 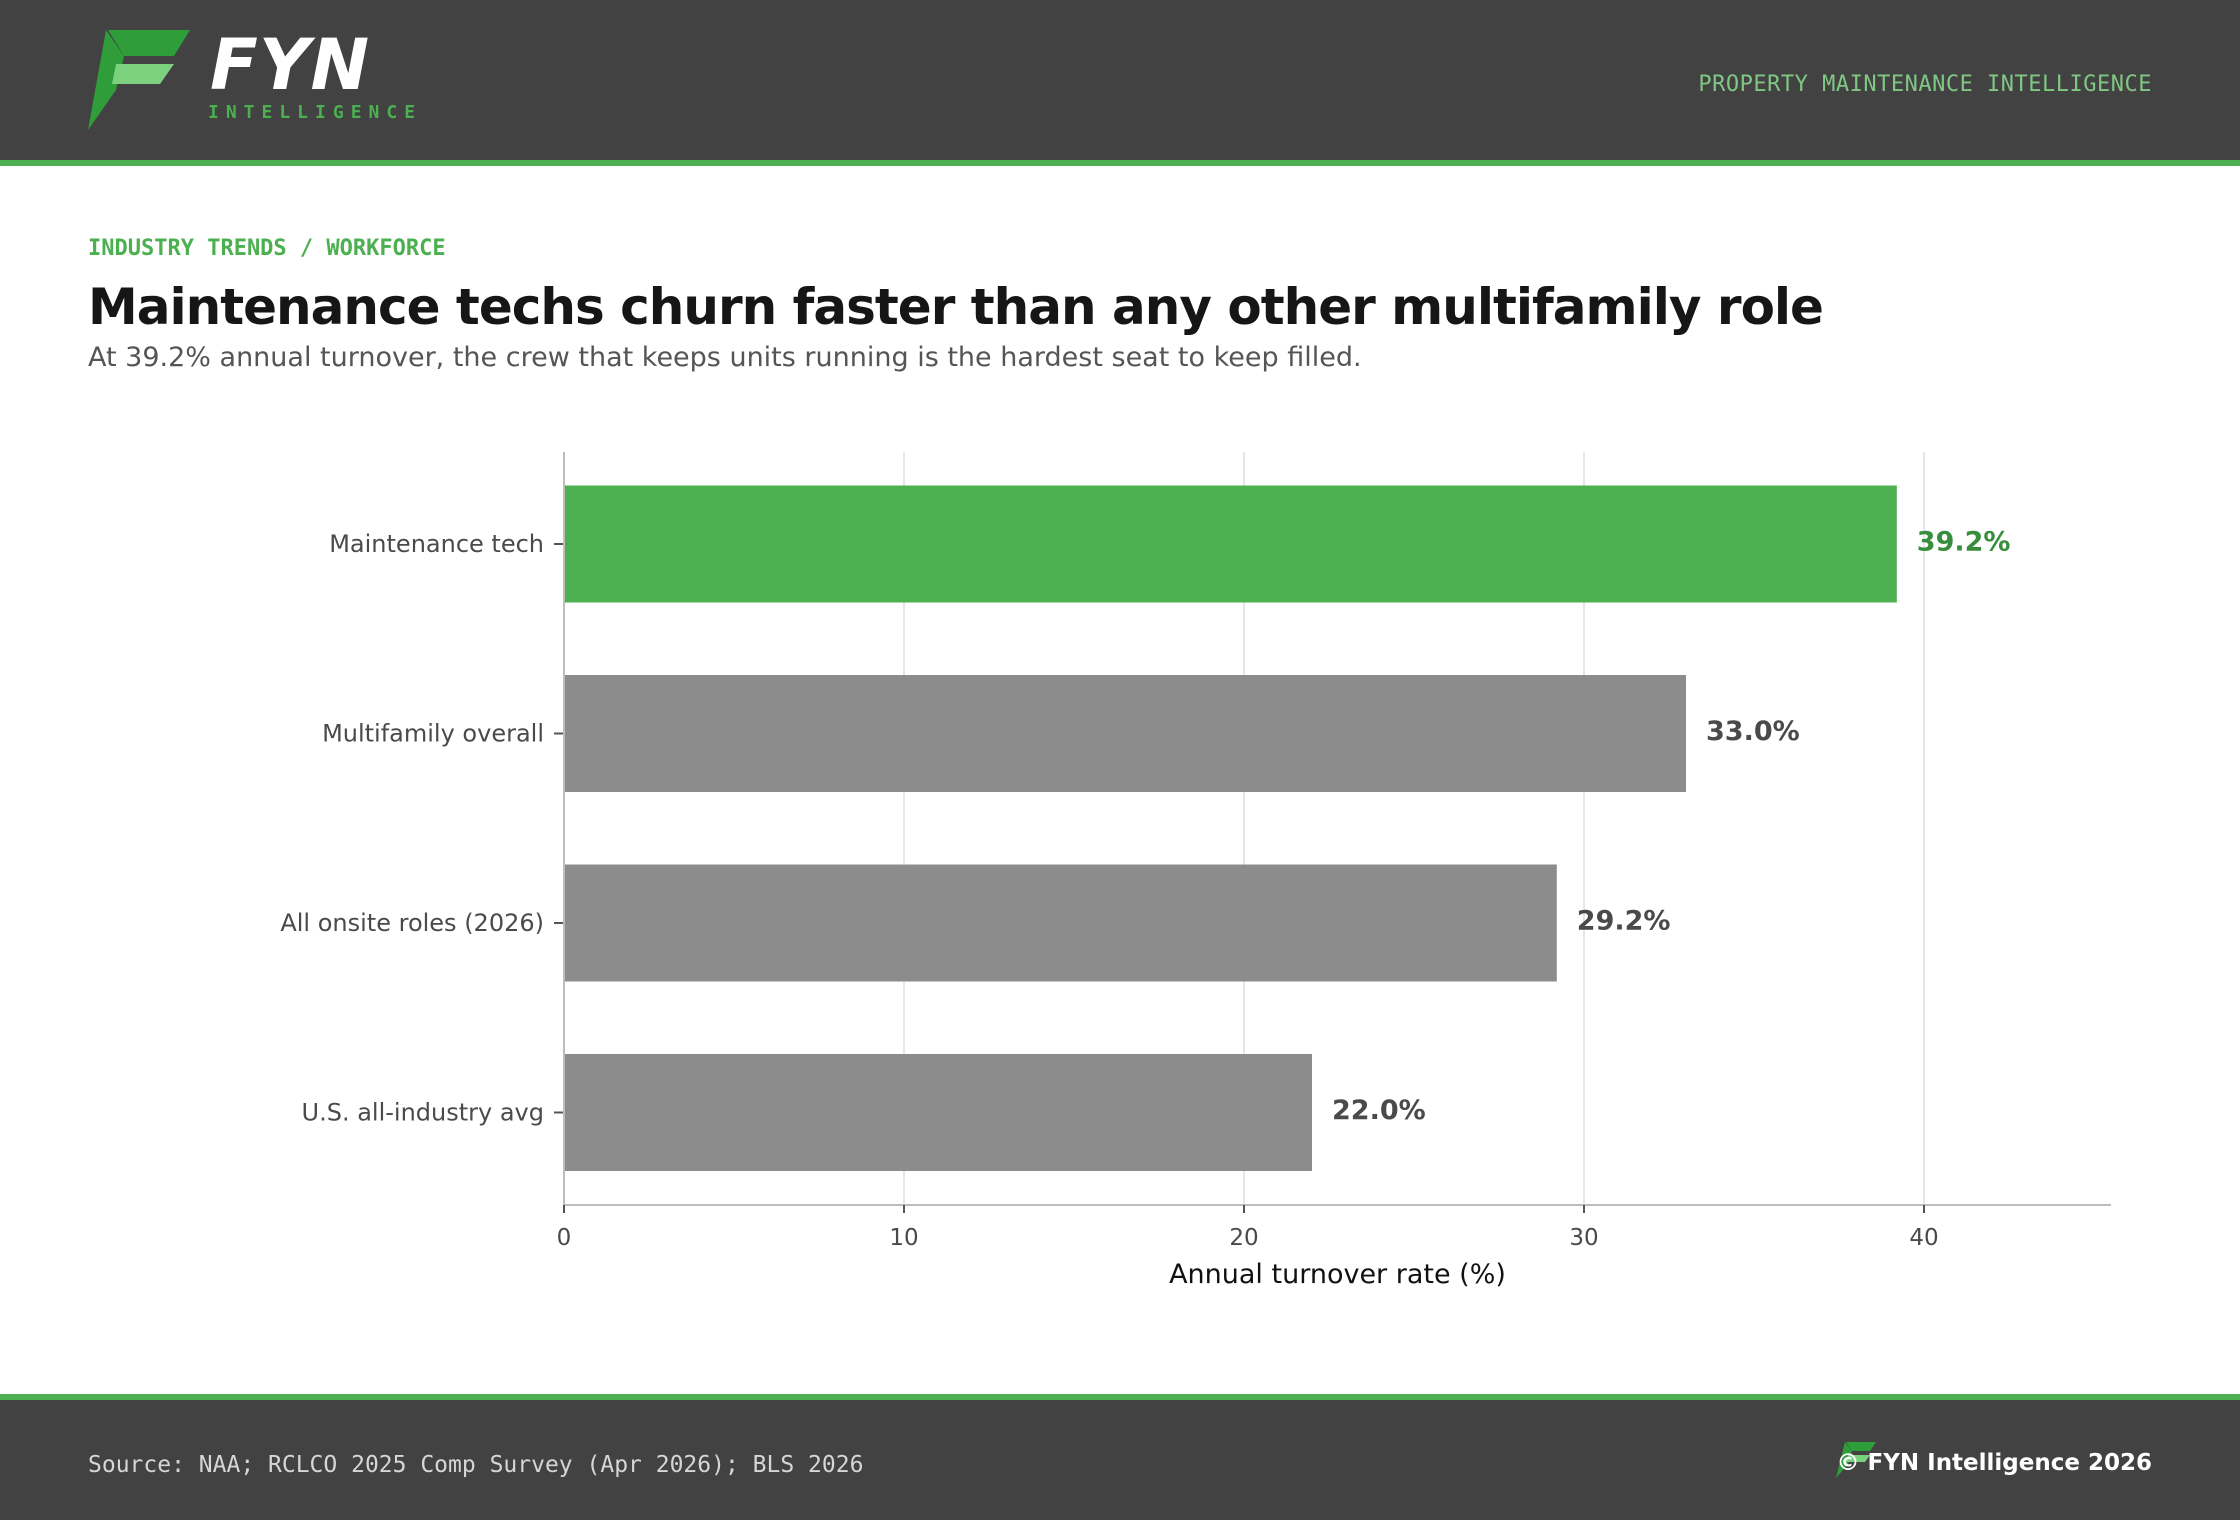 I want to click on brand-logo: FYN INTELLIGENCE, so click(x=258, y=81).